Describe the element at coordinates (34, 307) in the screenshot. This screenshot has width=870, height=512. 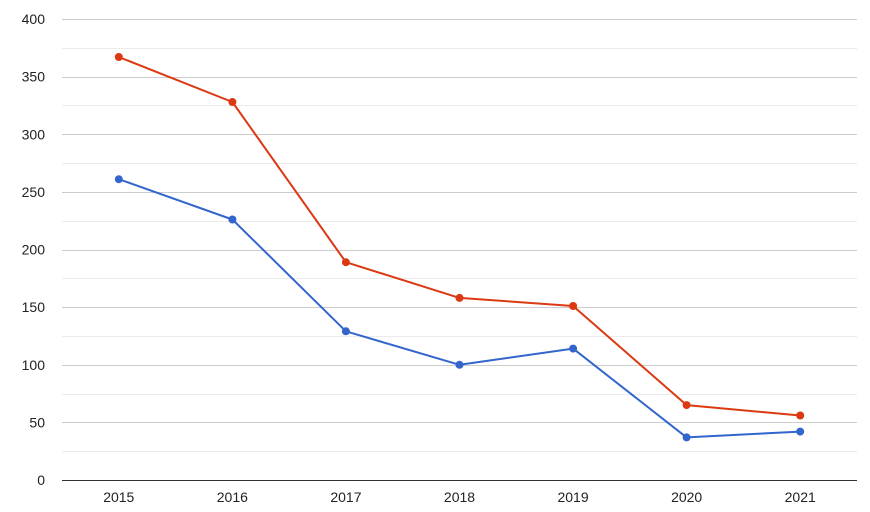
I see `y-tick-label: 150` at that location.